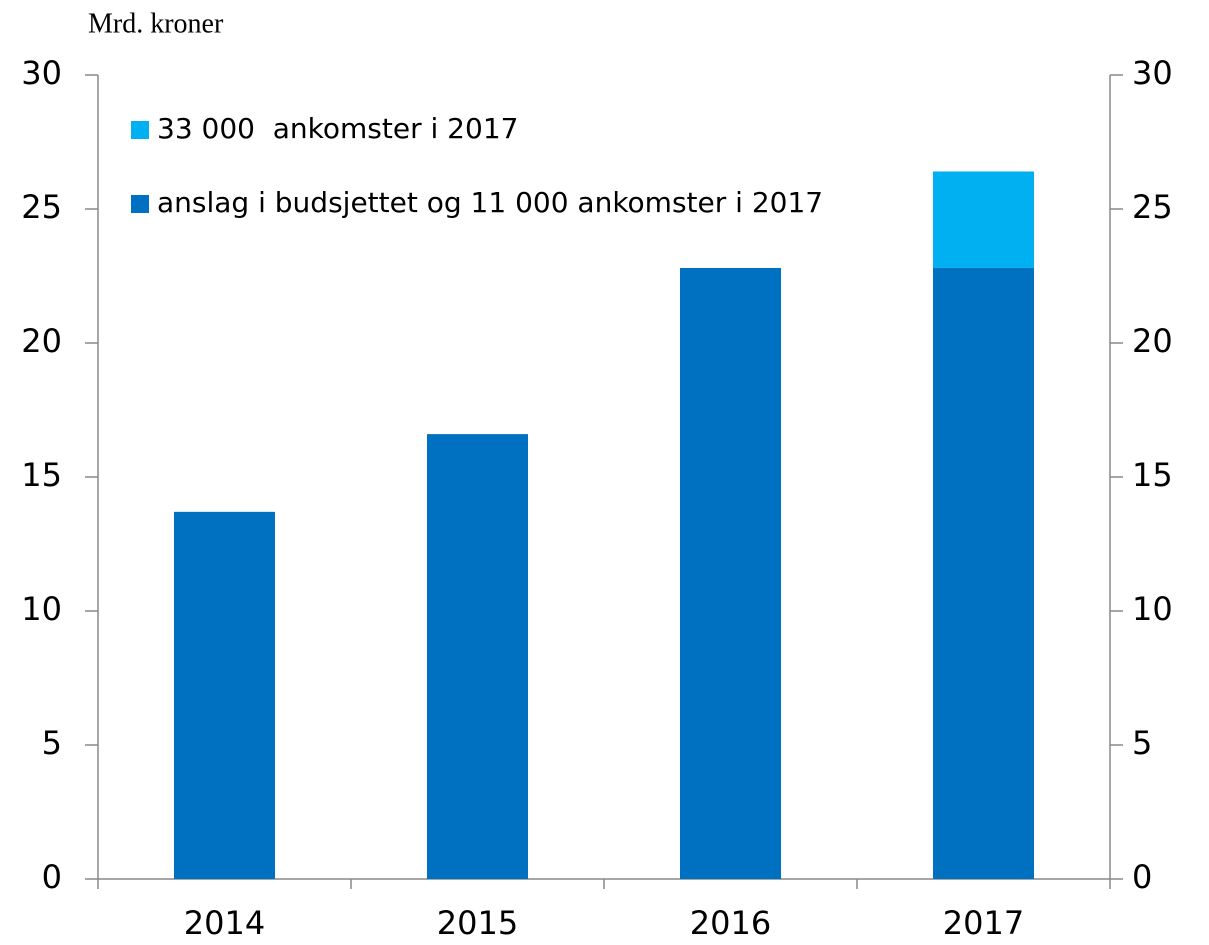  Describe the element at coordinates (1152, 609) in the screenshot. I see `y2-tick-label: 10` at that location.